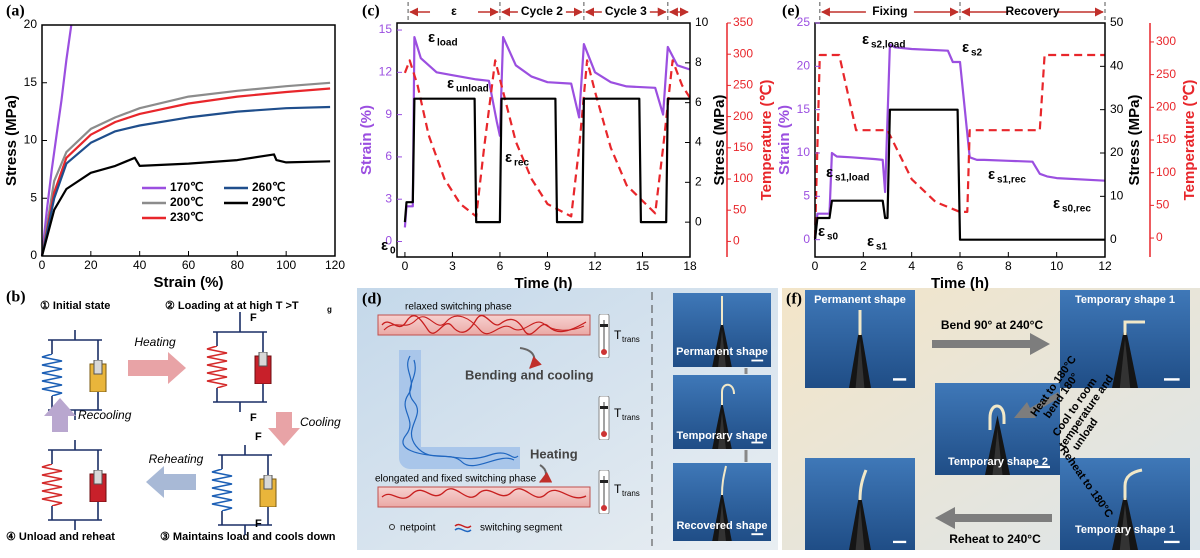  What do you see at coordinates (698, 62) in the screenshot?
I see `y2-tick-label: 8` at bounding box center [698, 62].